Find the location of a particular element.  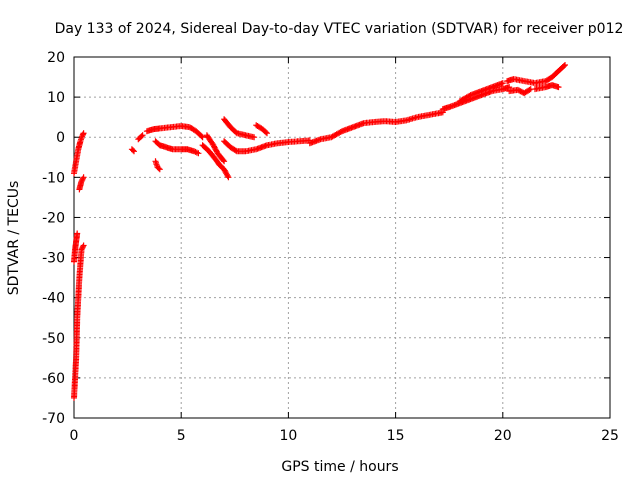

y-tick-label: -70 is located at coordinates (53, 419).